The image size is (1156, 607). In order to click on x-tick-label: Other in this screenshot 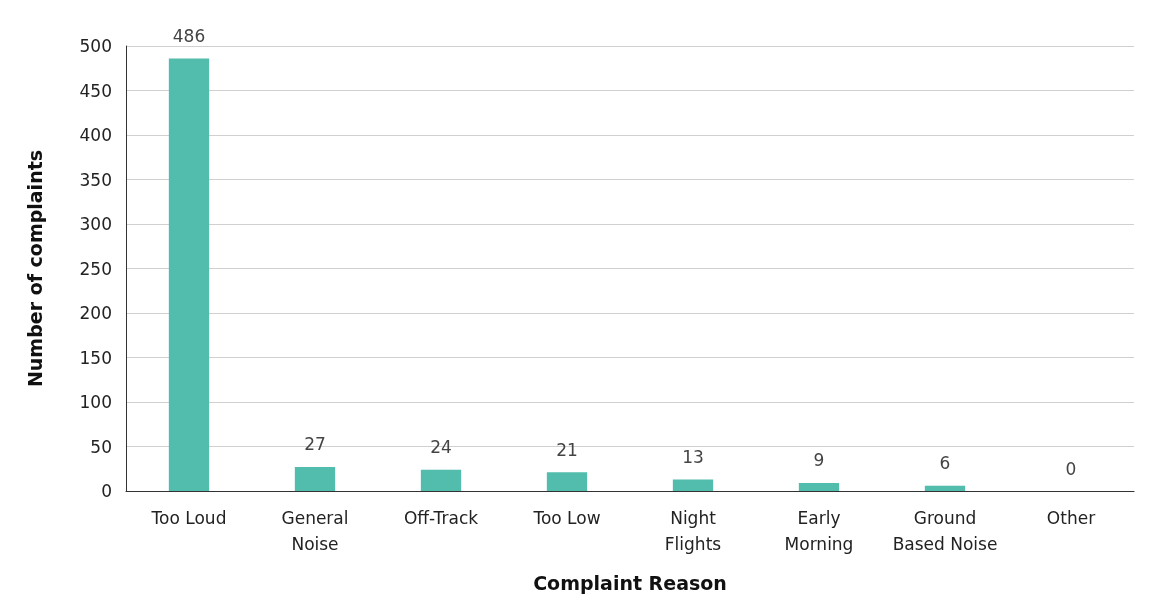, I will do `click(1071, 518)`.